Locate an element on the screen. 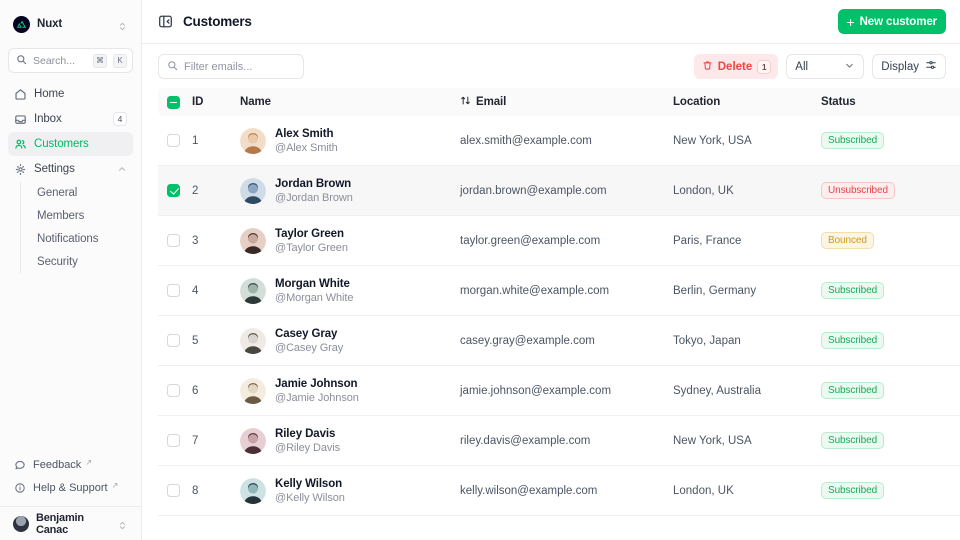 The image size is (960, 540). customer-handle: @Kelly Wilson is located at coordinates (310, 497).